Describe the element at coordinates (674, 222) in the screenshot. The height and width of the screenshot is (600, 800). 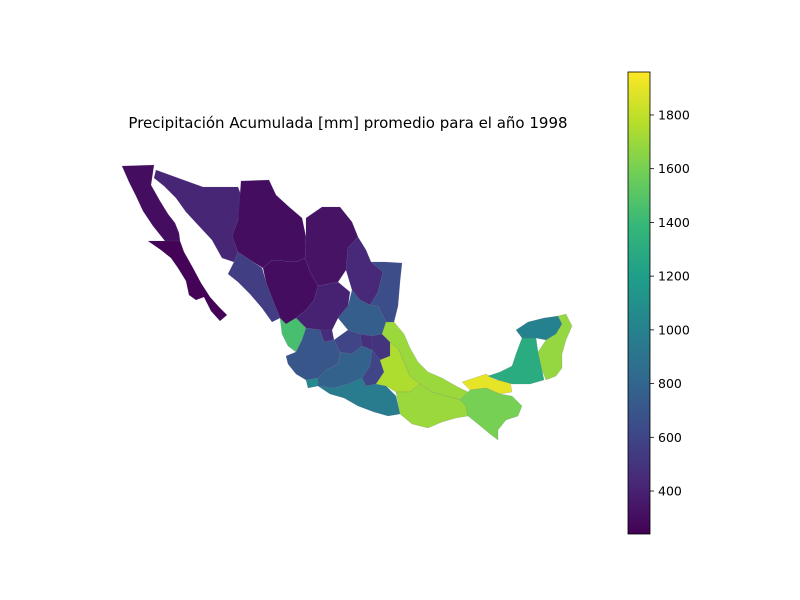
I see `colorbar-tick-label-1400: 1400` at that location.